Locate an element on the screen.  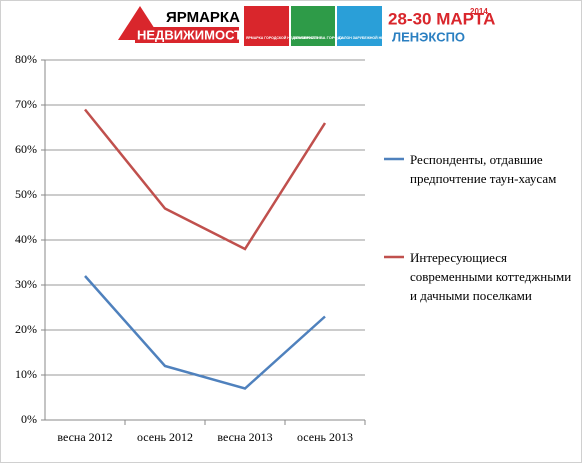
x-tick-label: осень 2012 is located at coordinates (165, 437).